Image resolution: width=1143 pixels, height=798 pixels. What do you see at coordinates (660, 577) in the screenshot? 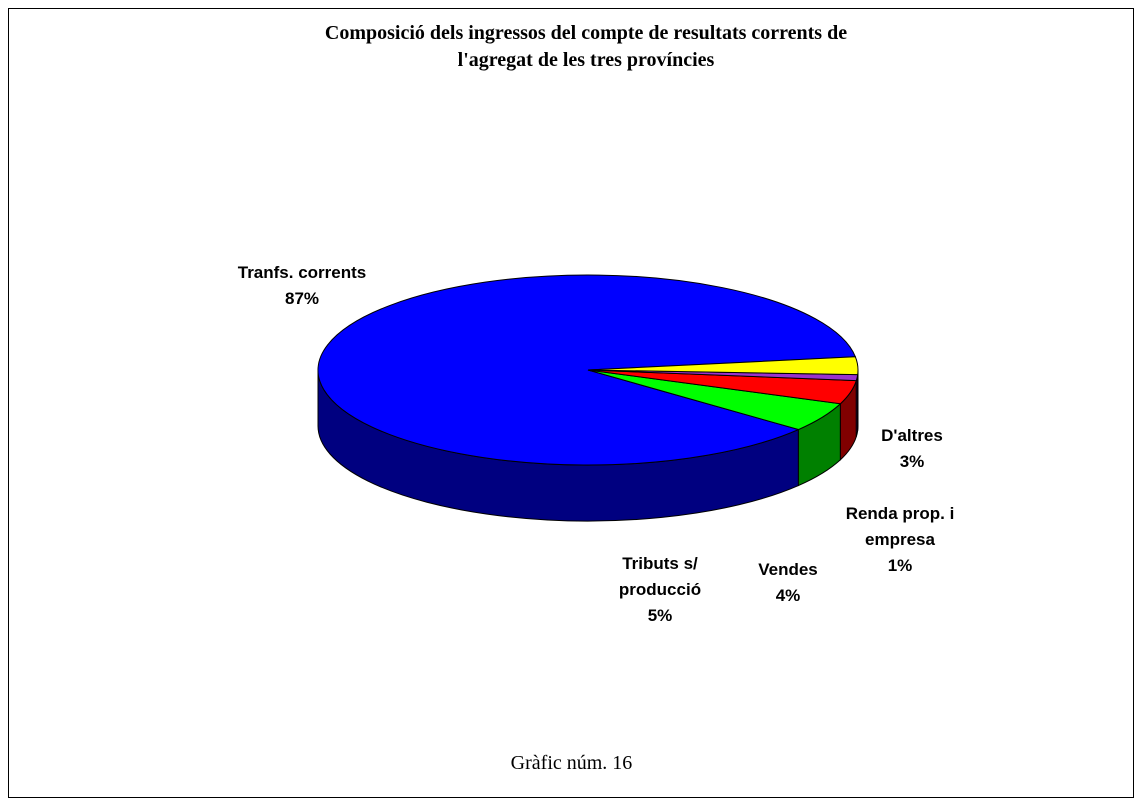
I see `category-name: Tributs s/ producció` at bounding box center [660, 577].